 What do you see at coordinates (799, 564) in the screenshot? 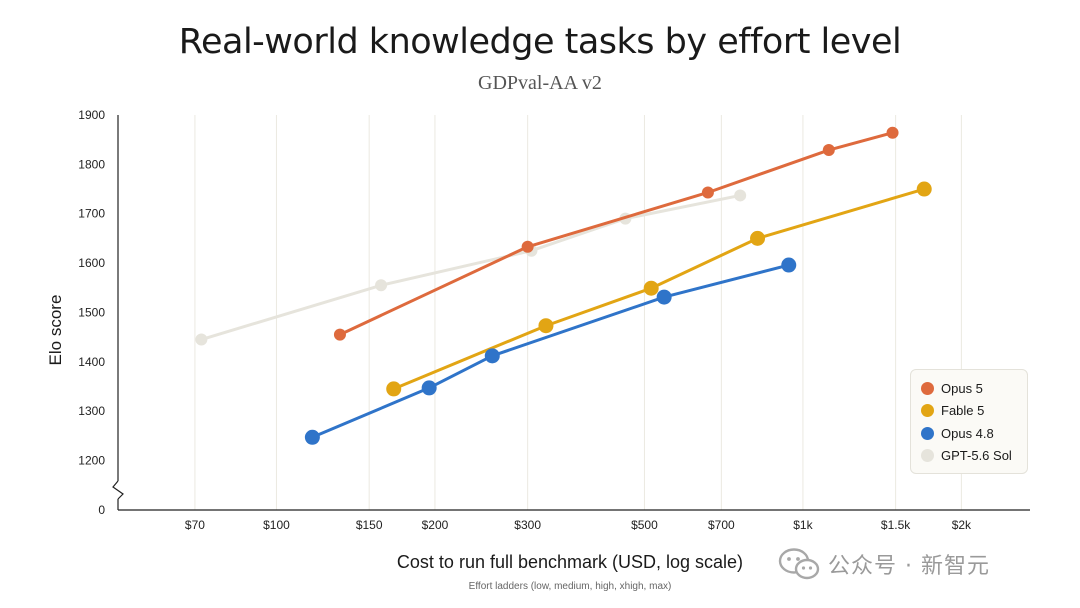
I see `wechat-icon` at bounding box center [799, 564].